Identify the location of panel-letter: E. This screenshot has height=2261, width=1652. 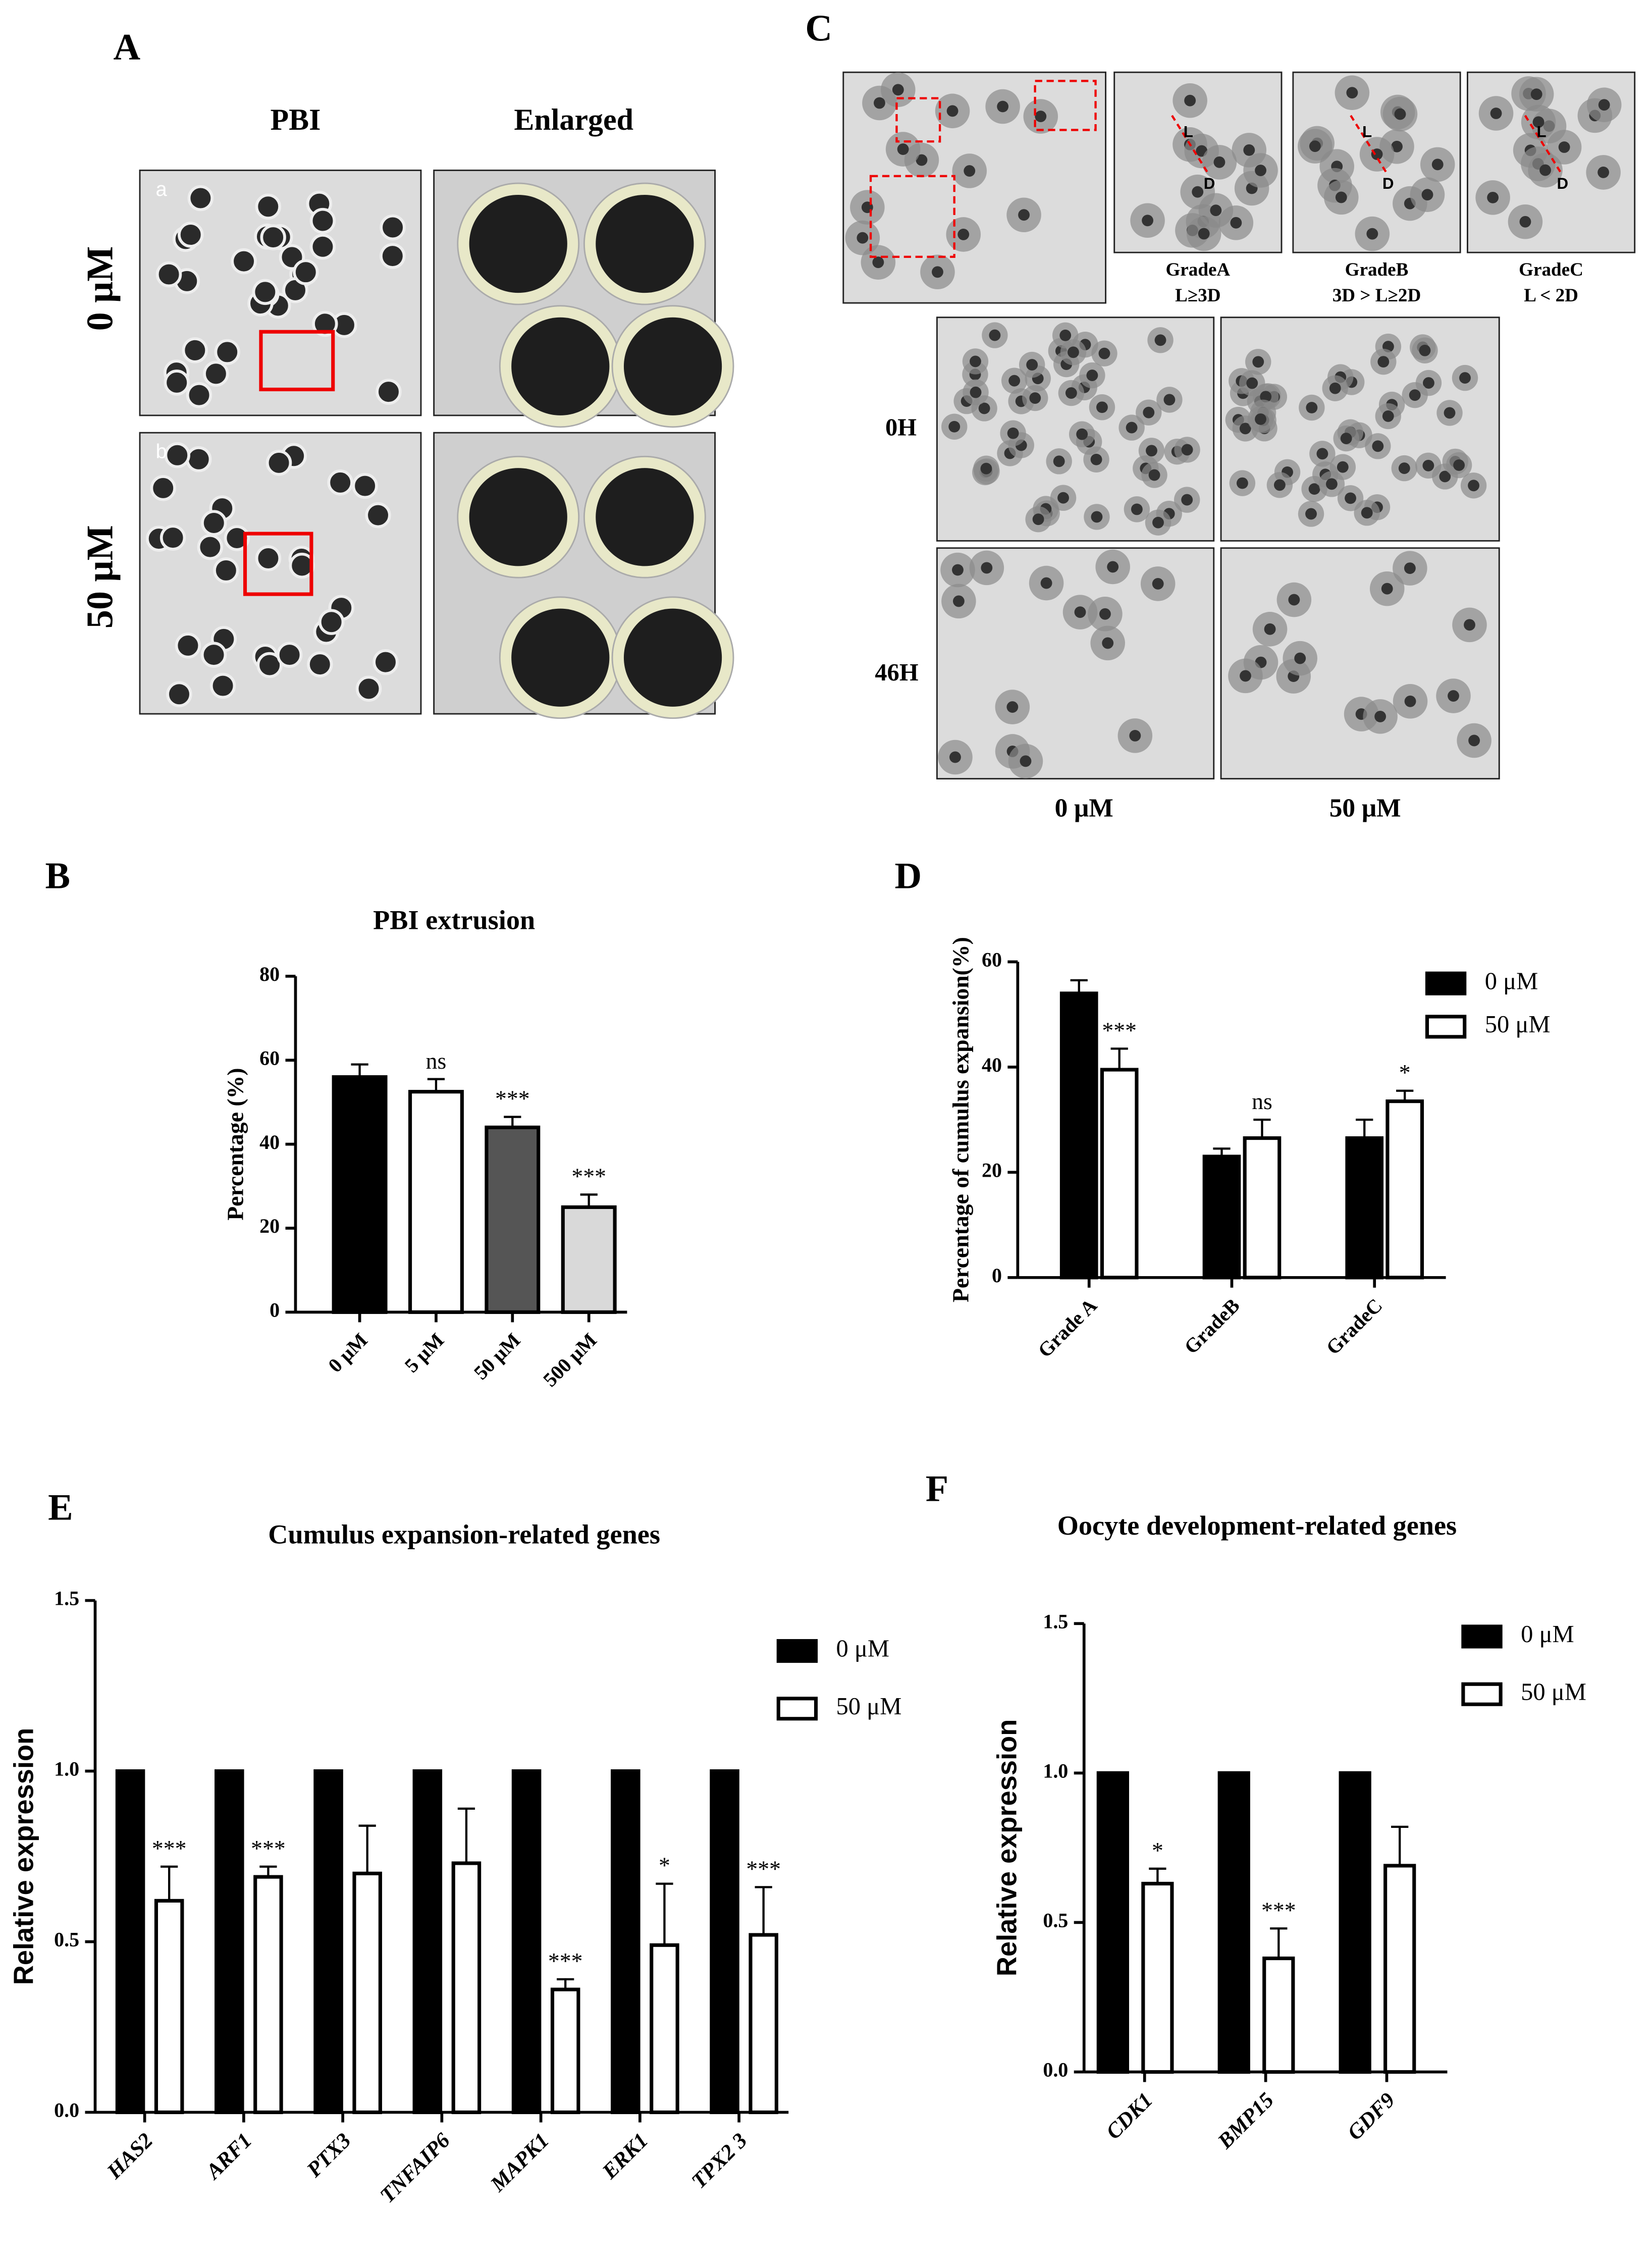
(60, 1508).